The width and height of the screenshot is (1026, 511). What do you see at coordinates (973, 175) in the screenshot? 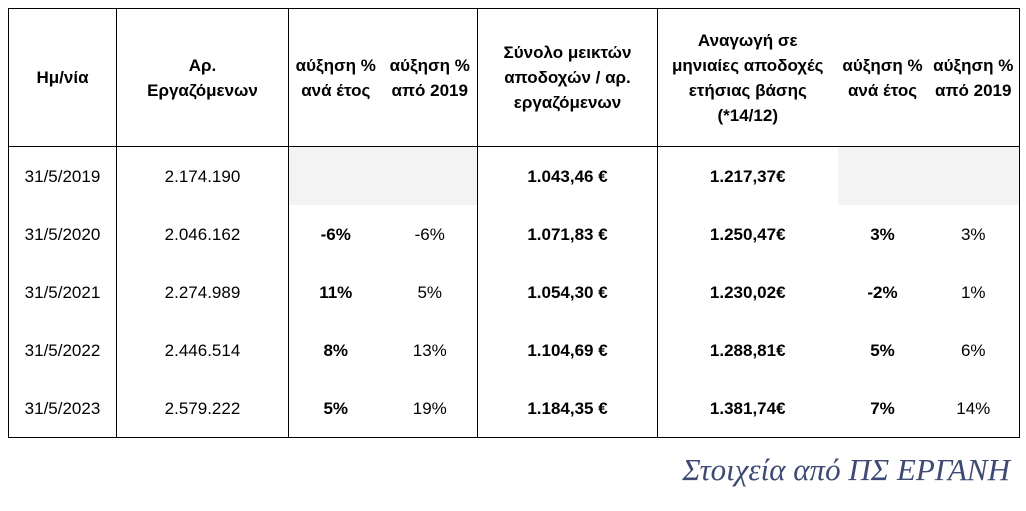
I see `wage-growth-since-2019-cell` at bounding box center [973, 175].